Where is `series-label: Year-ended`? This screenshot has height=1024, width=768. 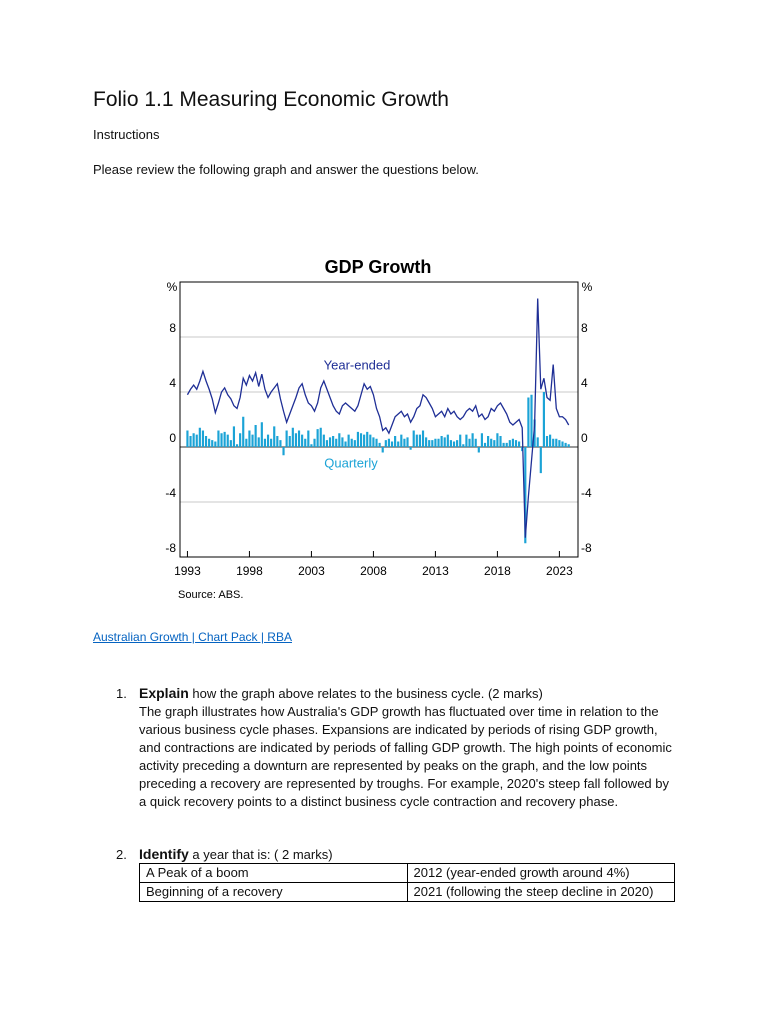
series-label: Year-ended is located at coordinates (357, 364).